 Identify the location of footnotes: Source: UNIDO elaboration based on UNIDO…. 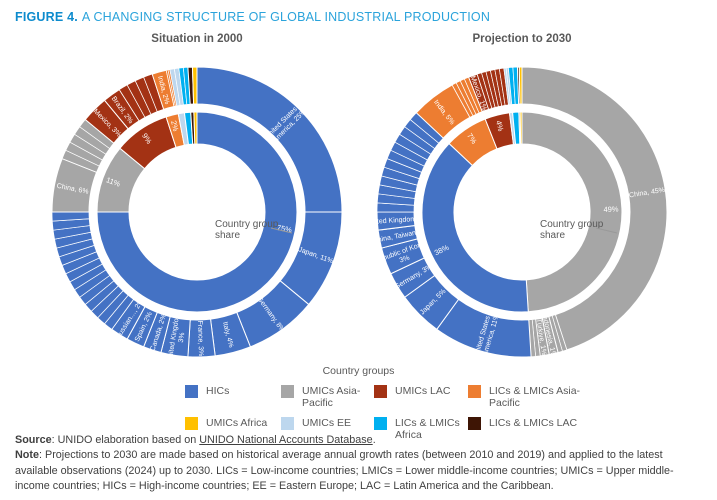
(361, 463).